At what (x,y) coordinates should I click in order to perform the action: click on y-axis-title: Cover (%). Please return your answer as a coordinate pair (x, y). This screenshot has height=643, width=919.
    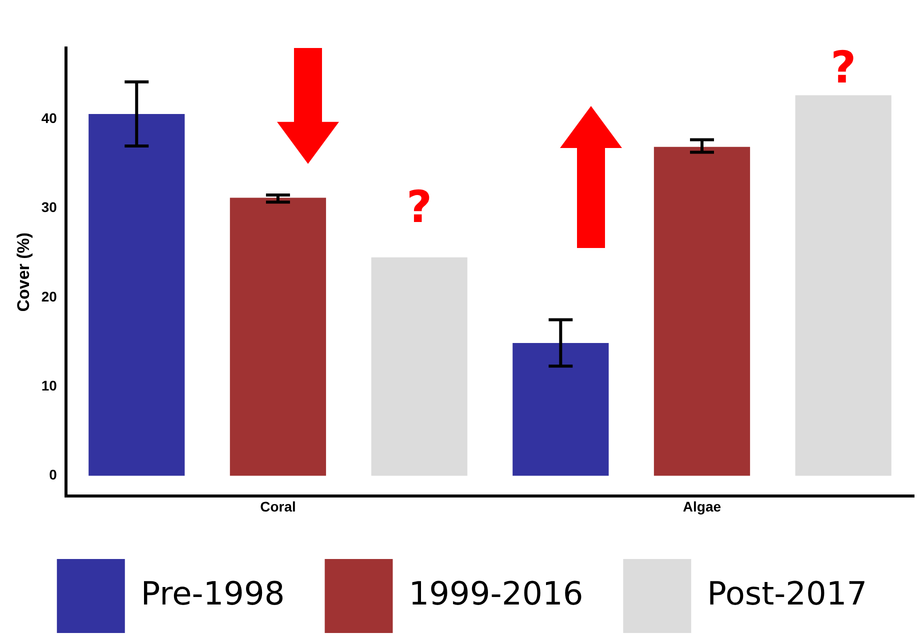
    Looking at the image, I should click on (23, 272).